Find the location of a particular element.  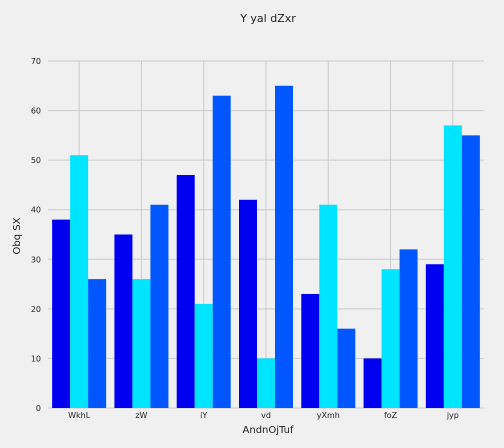

x-axis-ticks: WkhL zW iY vd yXmh foZ jyp is located at coordinates (263, 415).